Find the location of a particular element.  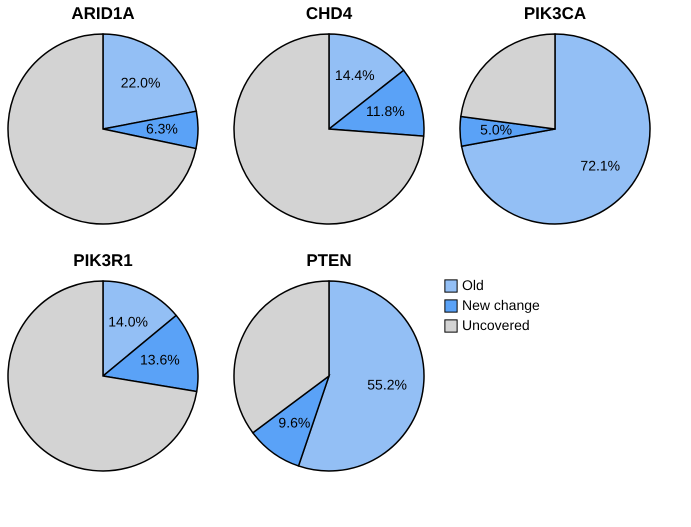

data-label: 6.3% is located at coordinates (162, 128).